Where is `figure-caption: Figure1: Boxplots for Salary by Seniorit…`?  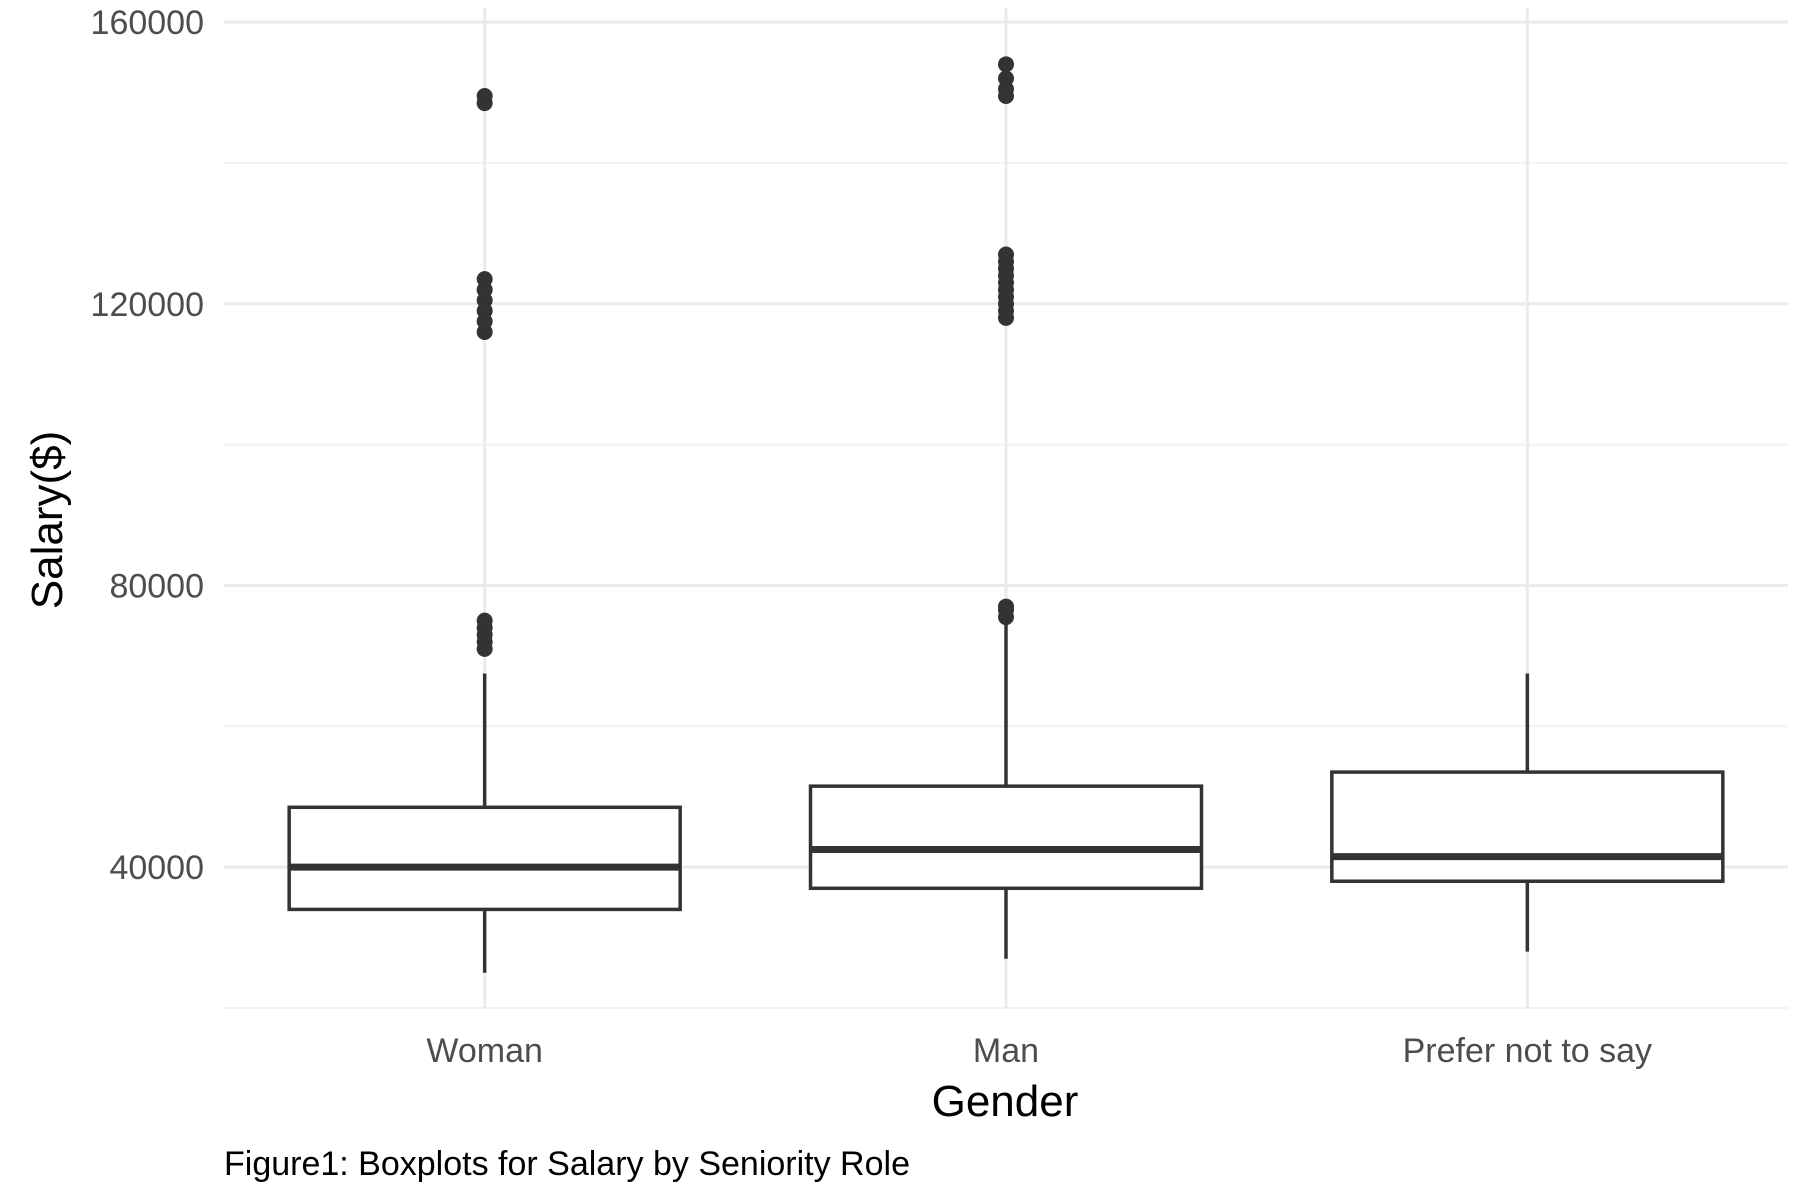
figure-caption: Figure1: Boxplots for Salary by Seniorit… is located at coordinates (567, 1164).